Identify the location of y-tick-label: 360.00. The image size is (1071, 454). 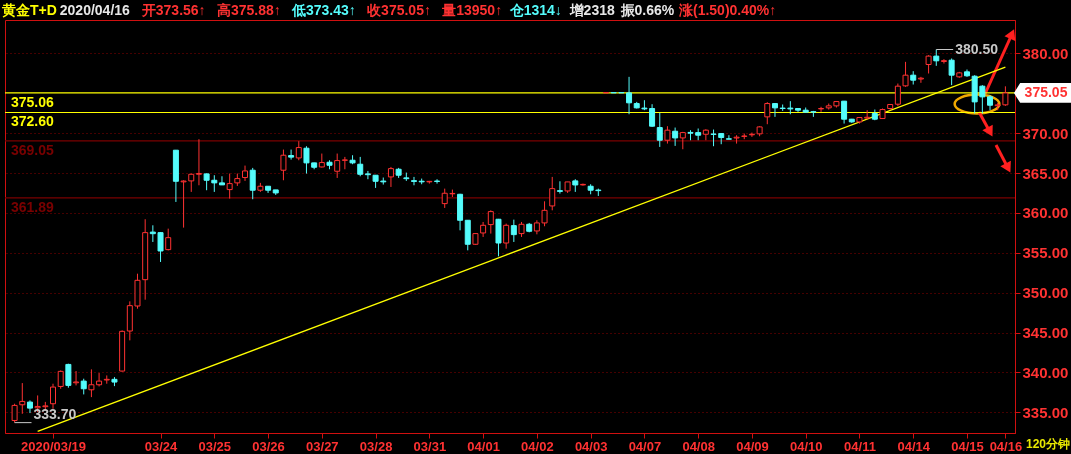
(1045, 213).